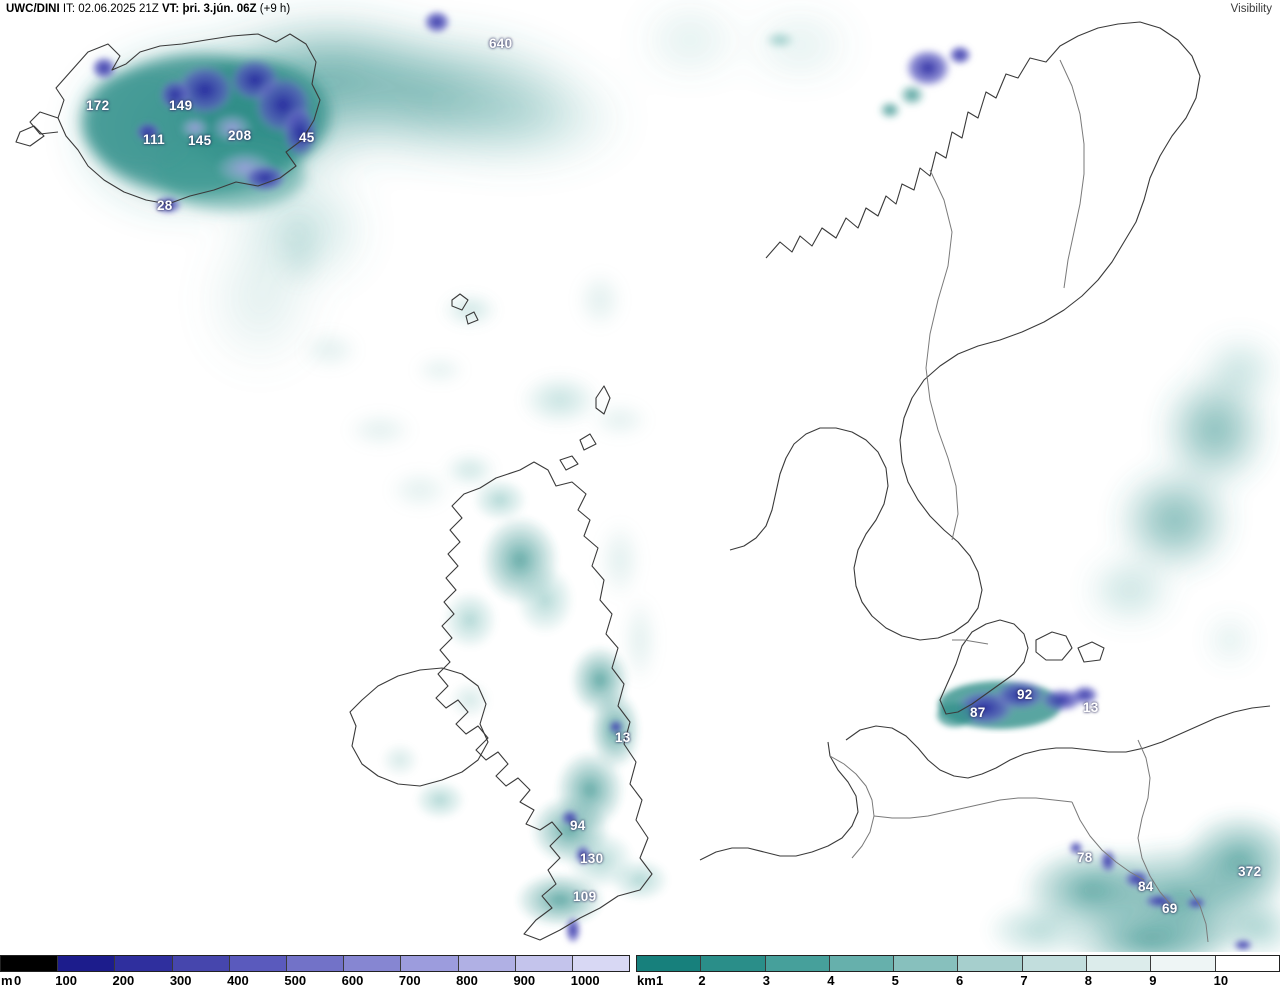 The height and width of the screenshot is (991, 1280). What do you see at coordinates (181, 105) in the screenshot?
I see `map-point-label: 149` at bounding box center [181, 105].